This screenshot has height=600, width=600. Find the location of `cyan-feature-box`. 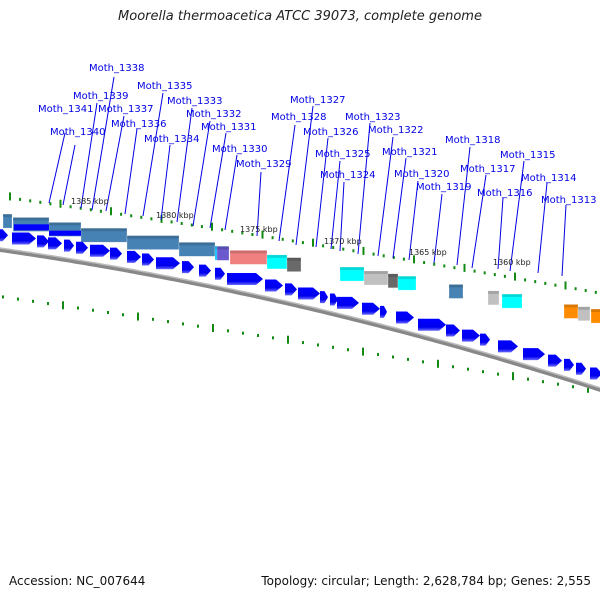

cyan-feature-box is located at coordinates (512, 301).